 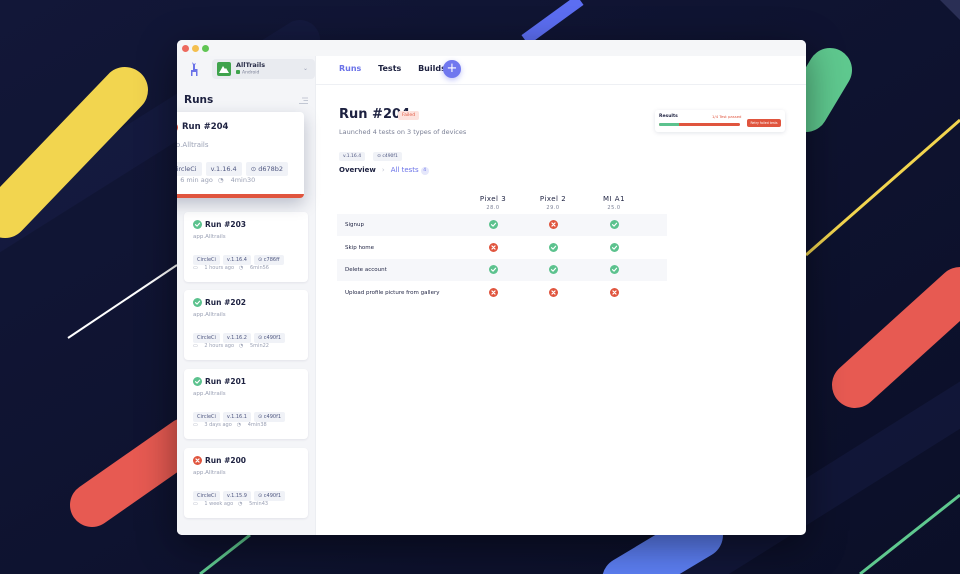 What do you see at coordinates (226, 224) in the screenshot?
I see `run-card-title: Run #203` at bounding box center [226, 224].